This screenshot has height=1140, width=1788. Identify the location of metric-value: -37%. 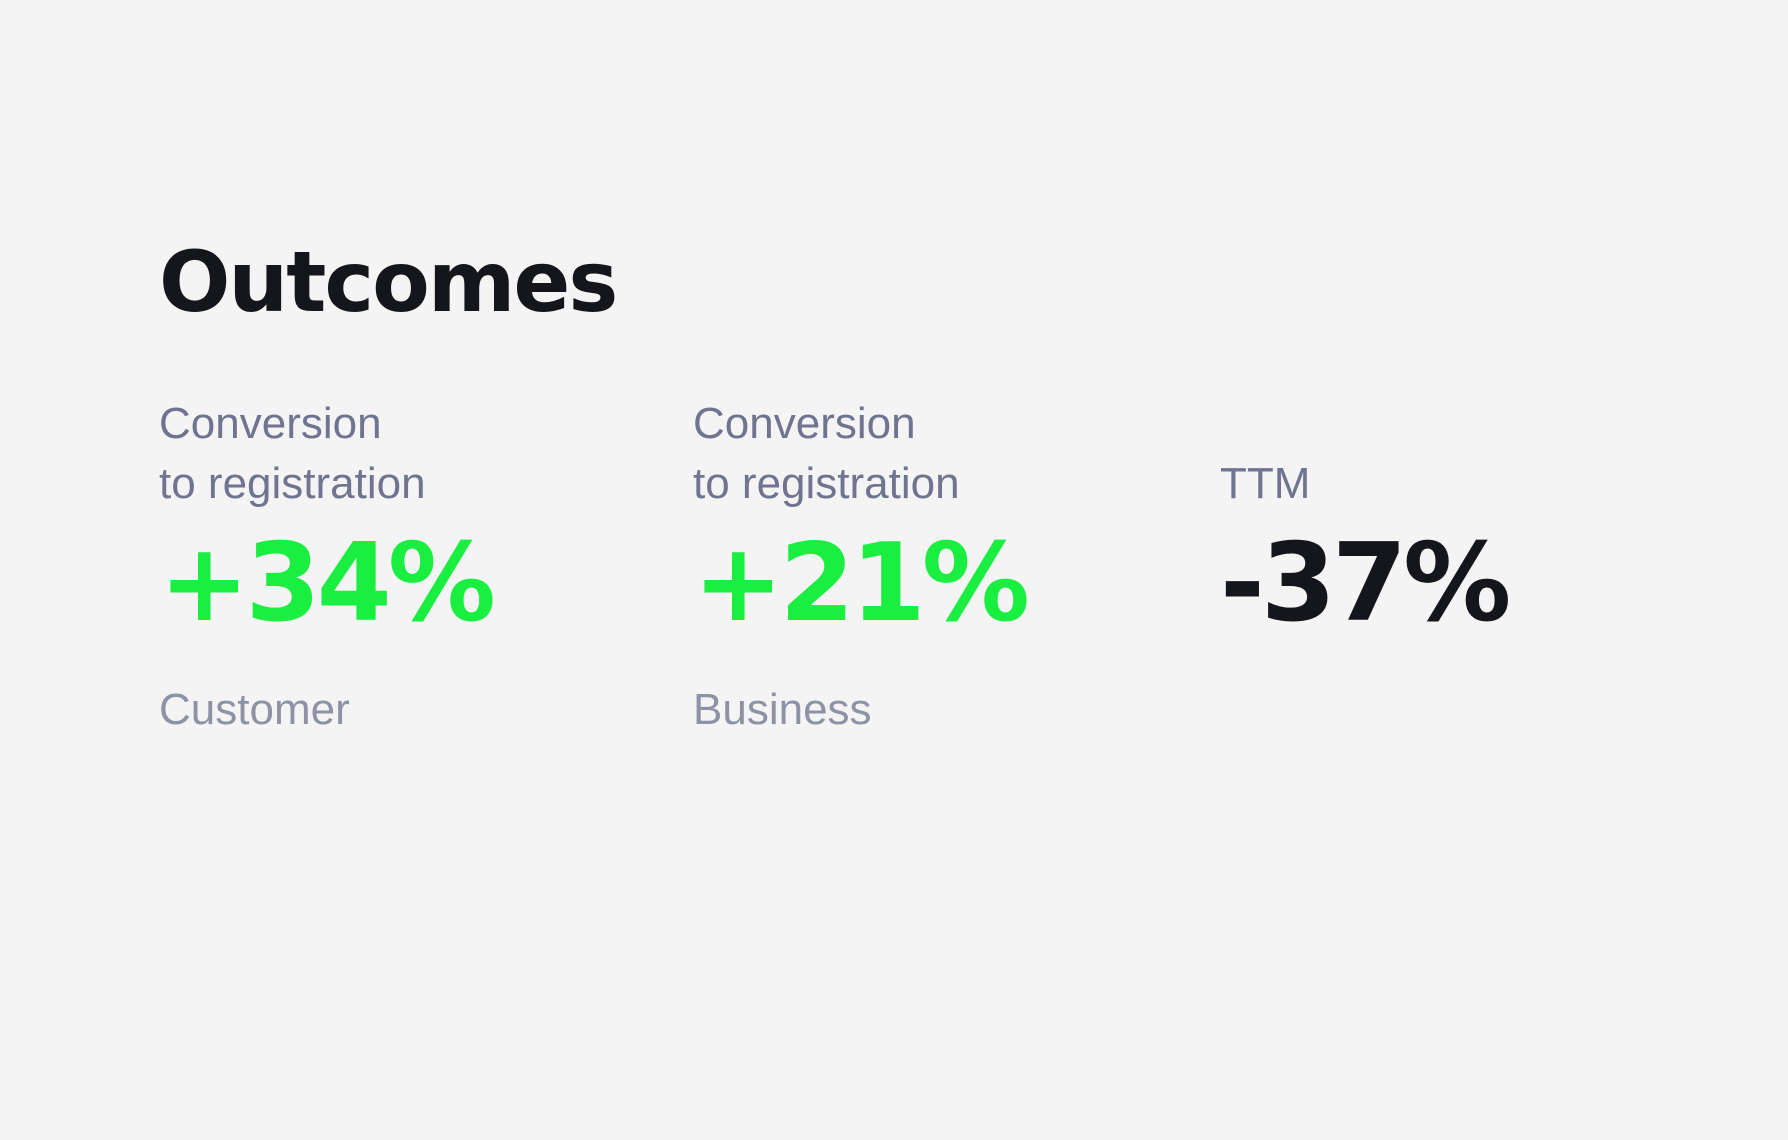
(1365, 583).